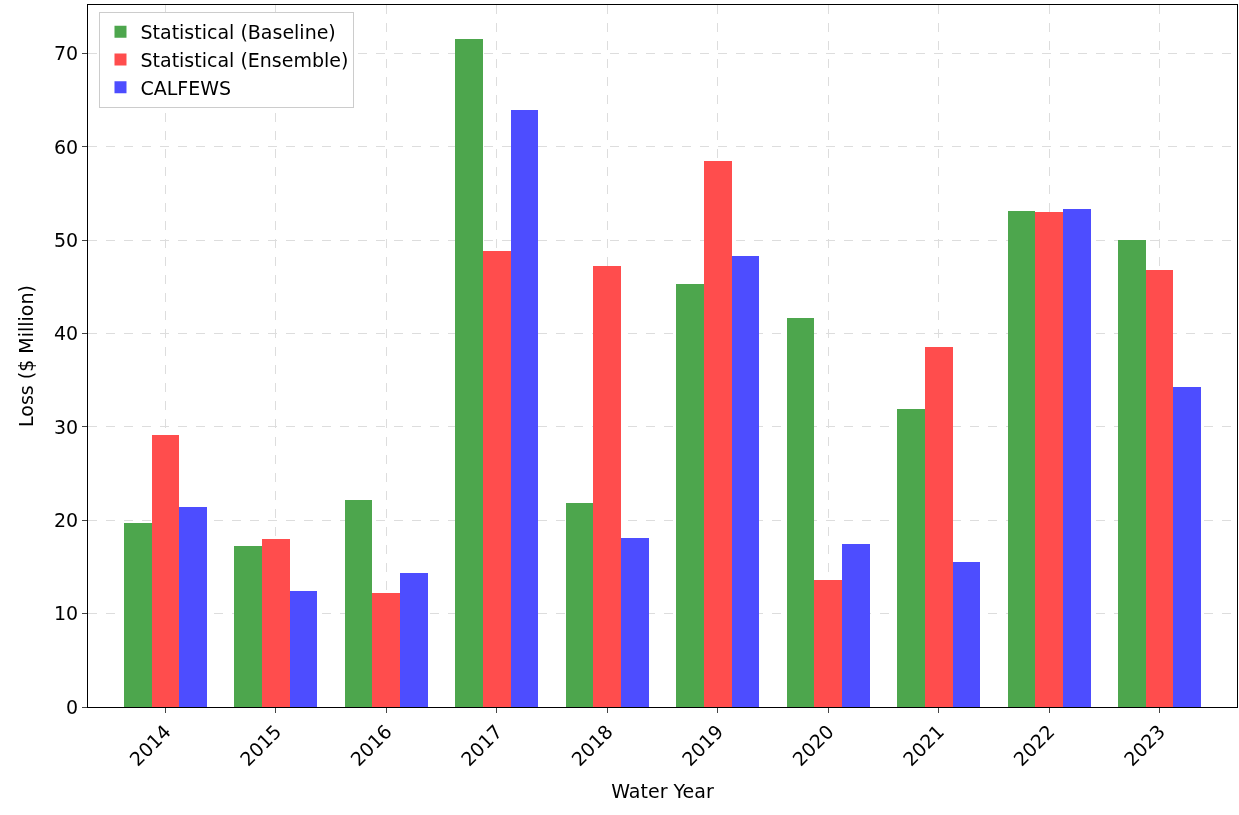 Image resolution: width=1239 pixels, height=815 pixels. I want to click on x-axis-title: Water Year, so click(662, 790).